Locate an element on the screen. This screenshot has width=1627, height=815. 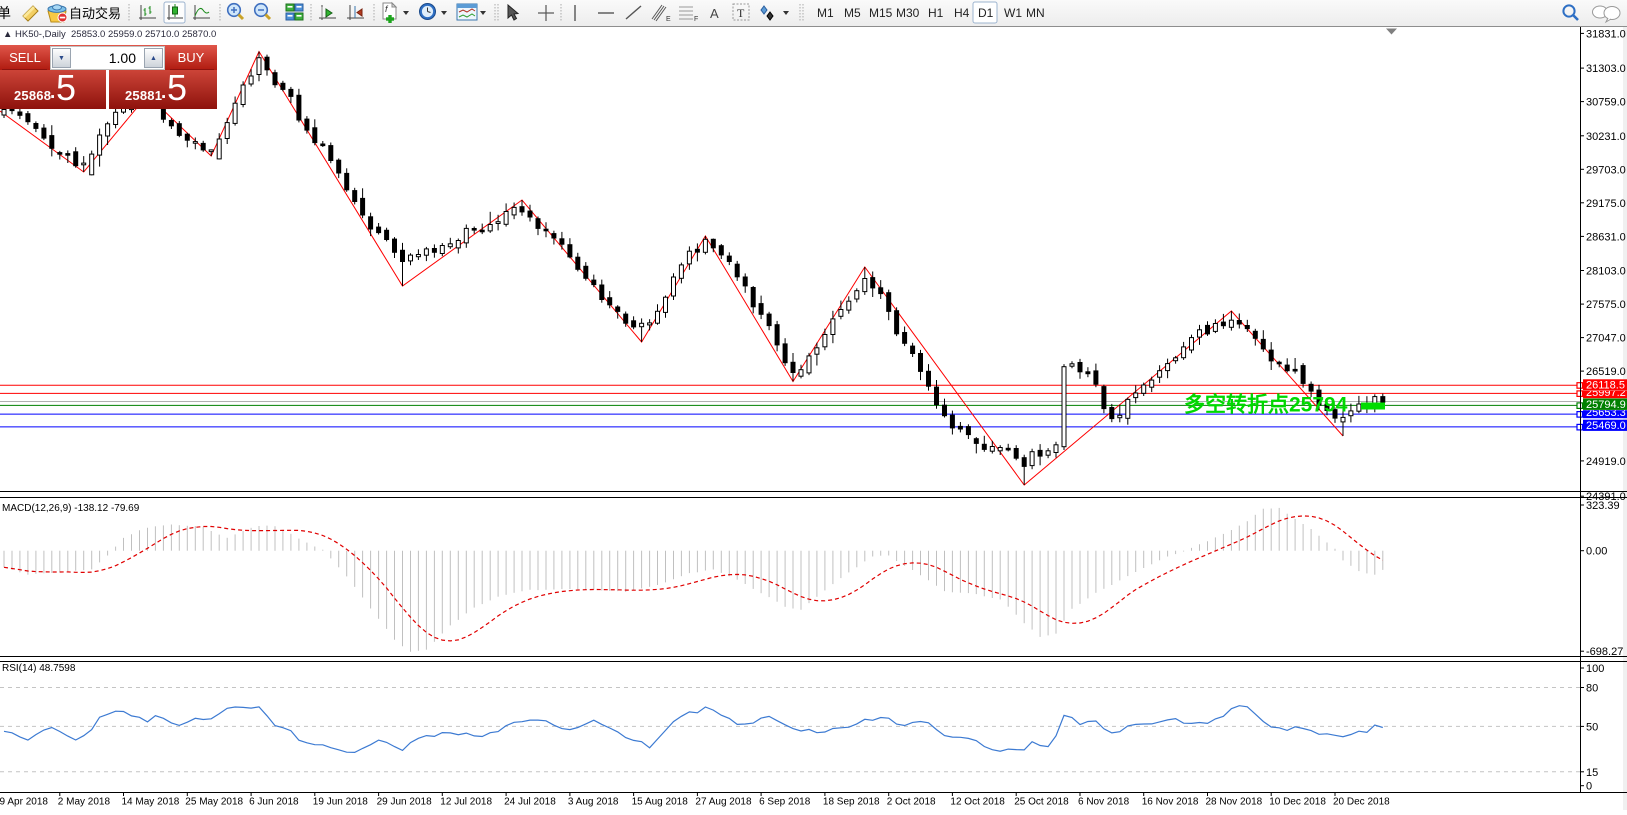
svg-text: 25 May 2018 is located at coordinates (214, 802).